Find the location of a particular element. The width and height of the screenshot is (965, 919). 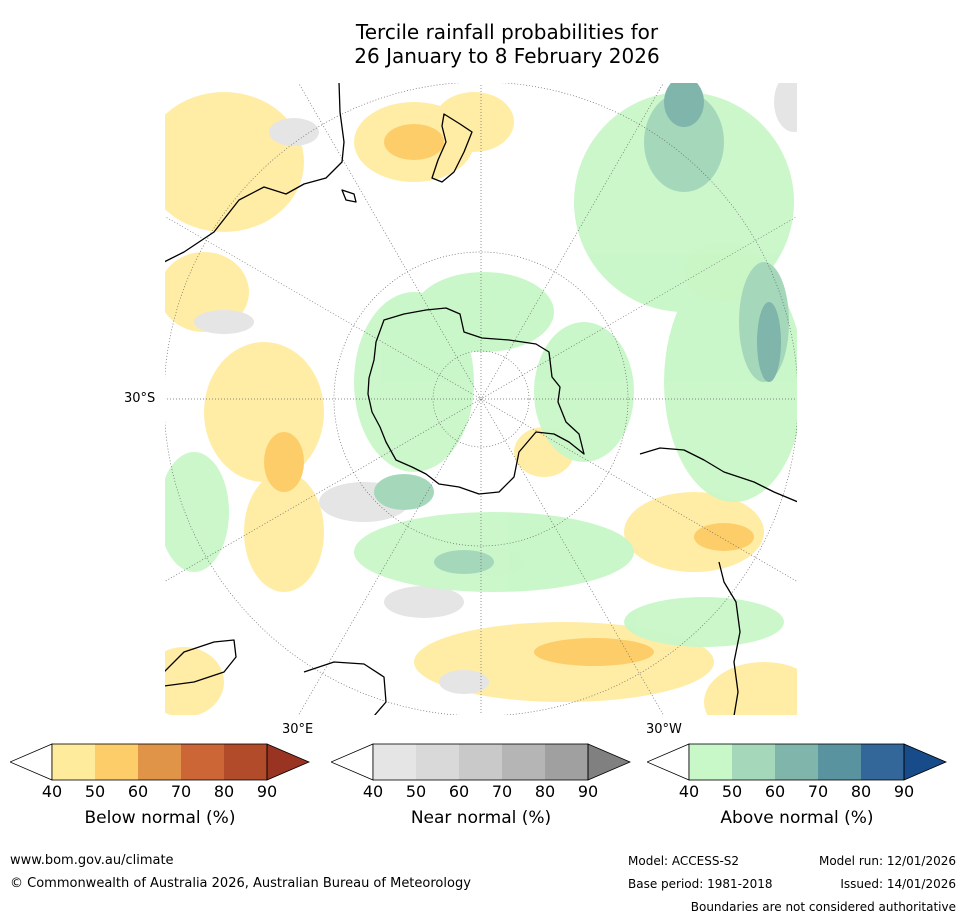

lon-label-30e: 30°E is located at coordinates (298, 729).